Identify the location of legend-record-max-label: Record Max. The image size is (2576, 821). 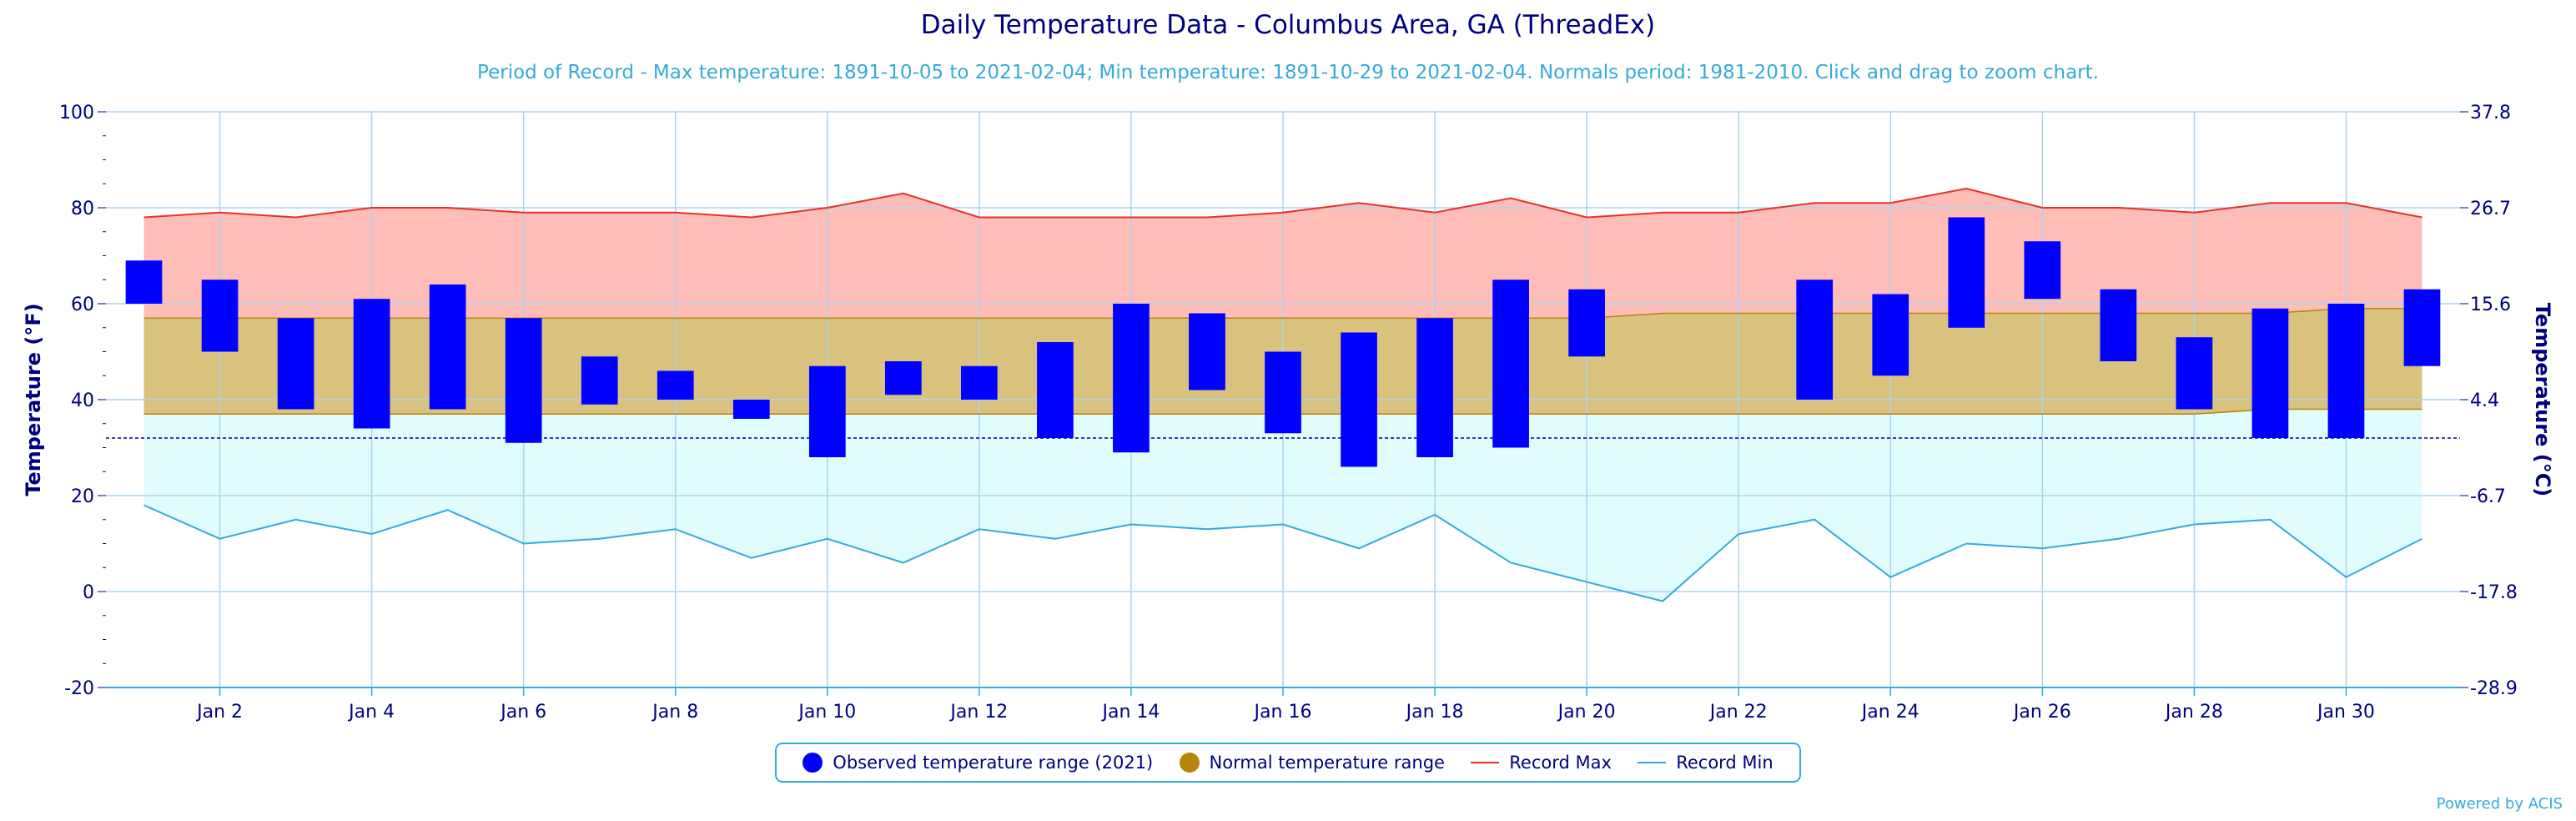
(1560, 763).